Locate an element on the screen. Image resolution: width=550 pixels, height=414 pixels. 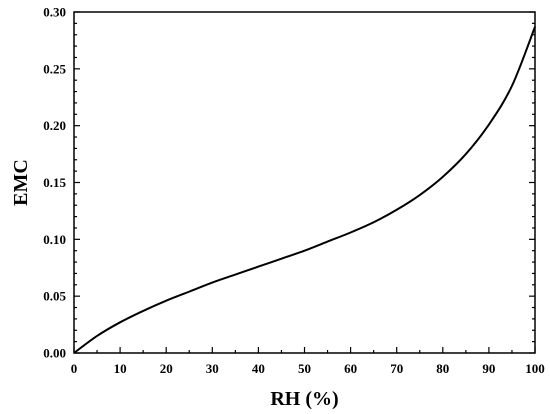
x-tick-label: 70 is located at coordinates (396, 368).